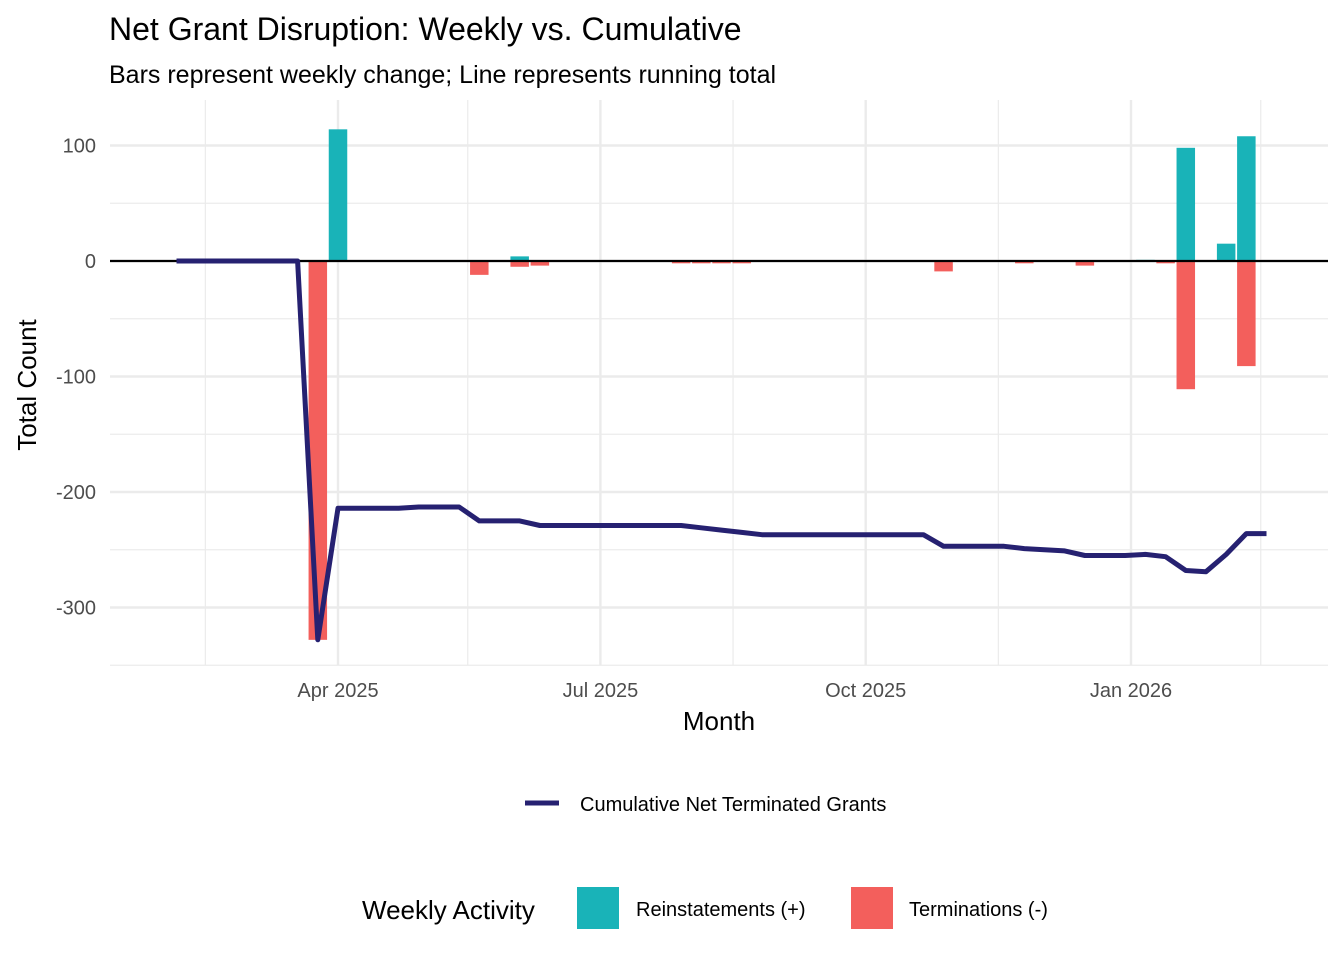 Image resolution: width=1344 pixels, height=960 pixels. Describe the element at coordinates (448, 910) in the screenshot. I see `fill-legend-title: Weekly Activity` at that location.